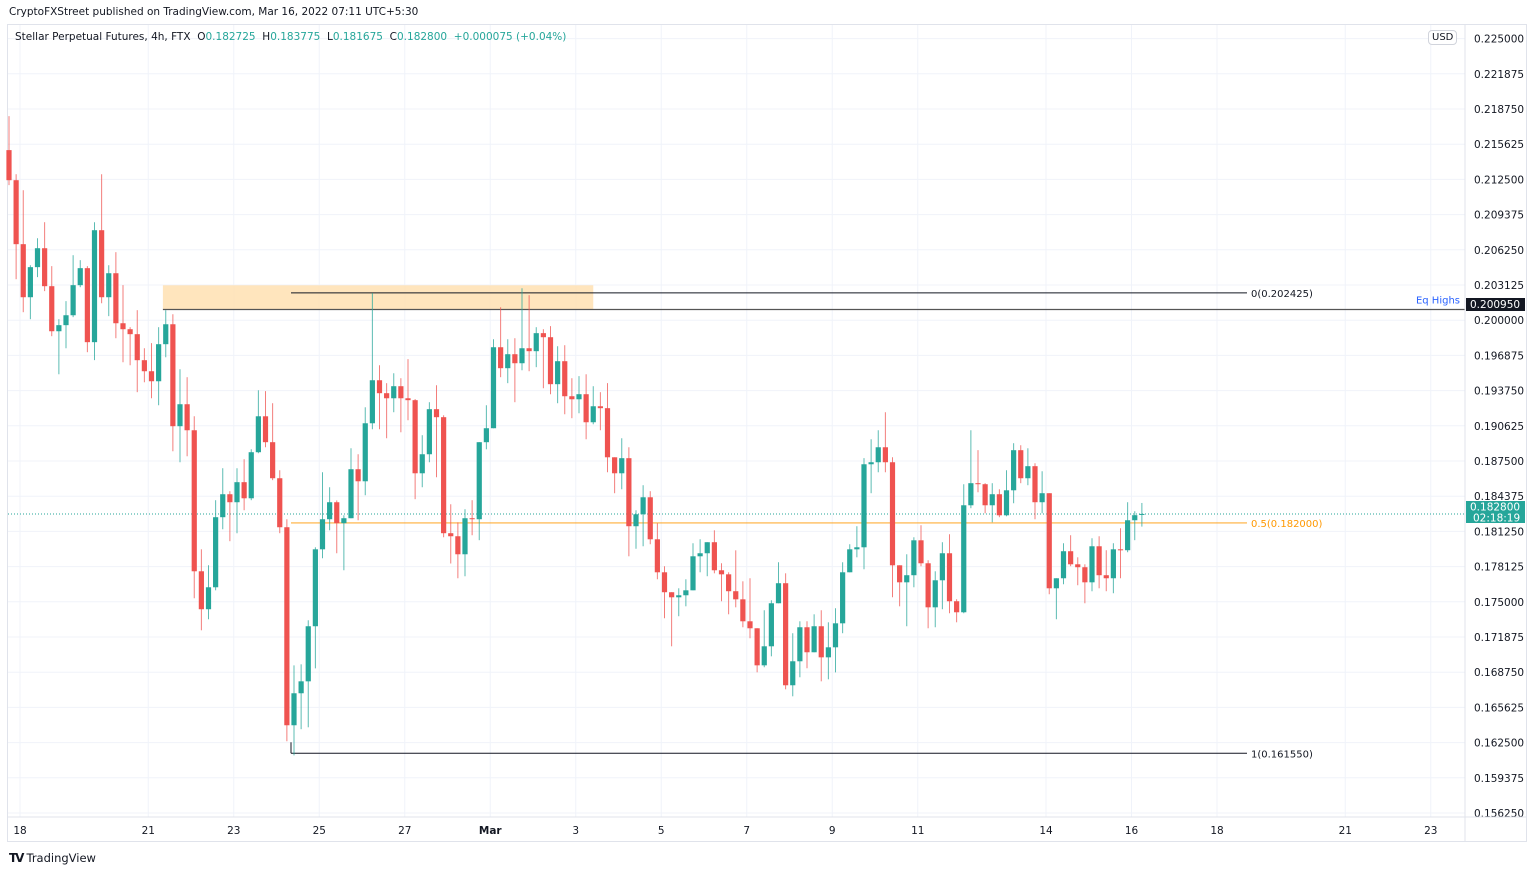 The width and height of the screenshot is (1536, 874). What do you see at coordinates (1443, 37) in the screenshot?
I see `currency-button: USD` at bounding box center [1443, 37].